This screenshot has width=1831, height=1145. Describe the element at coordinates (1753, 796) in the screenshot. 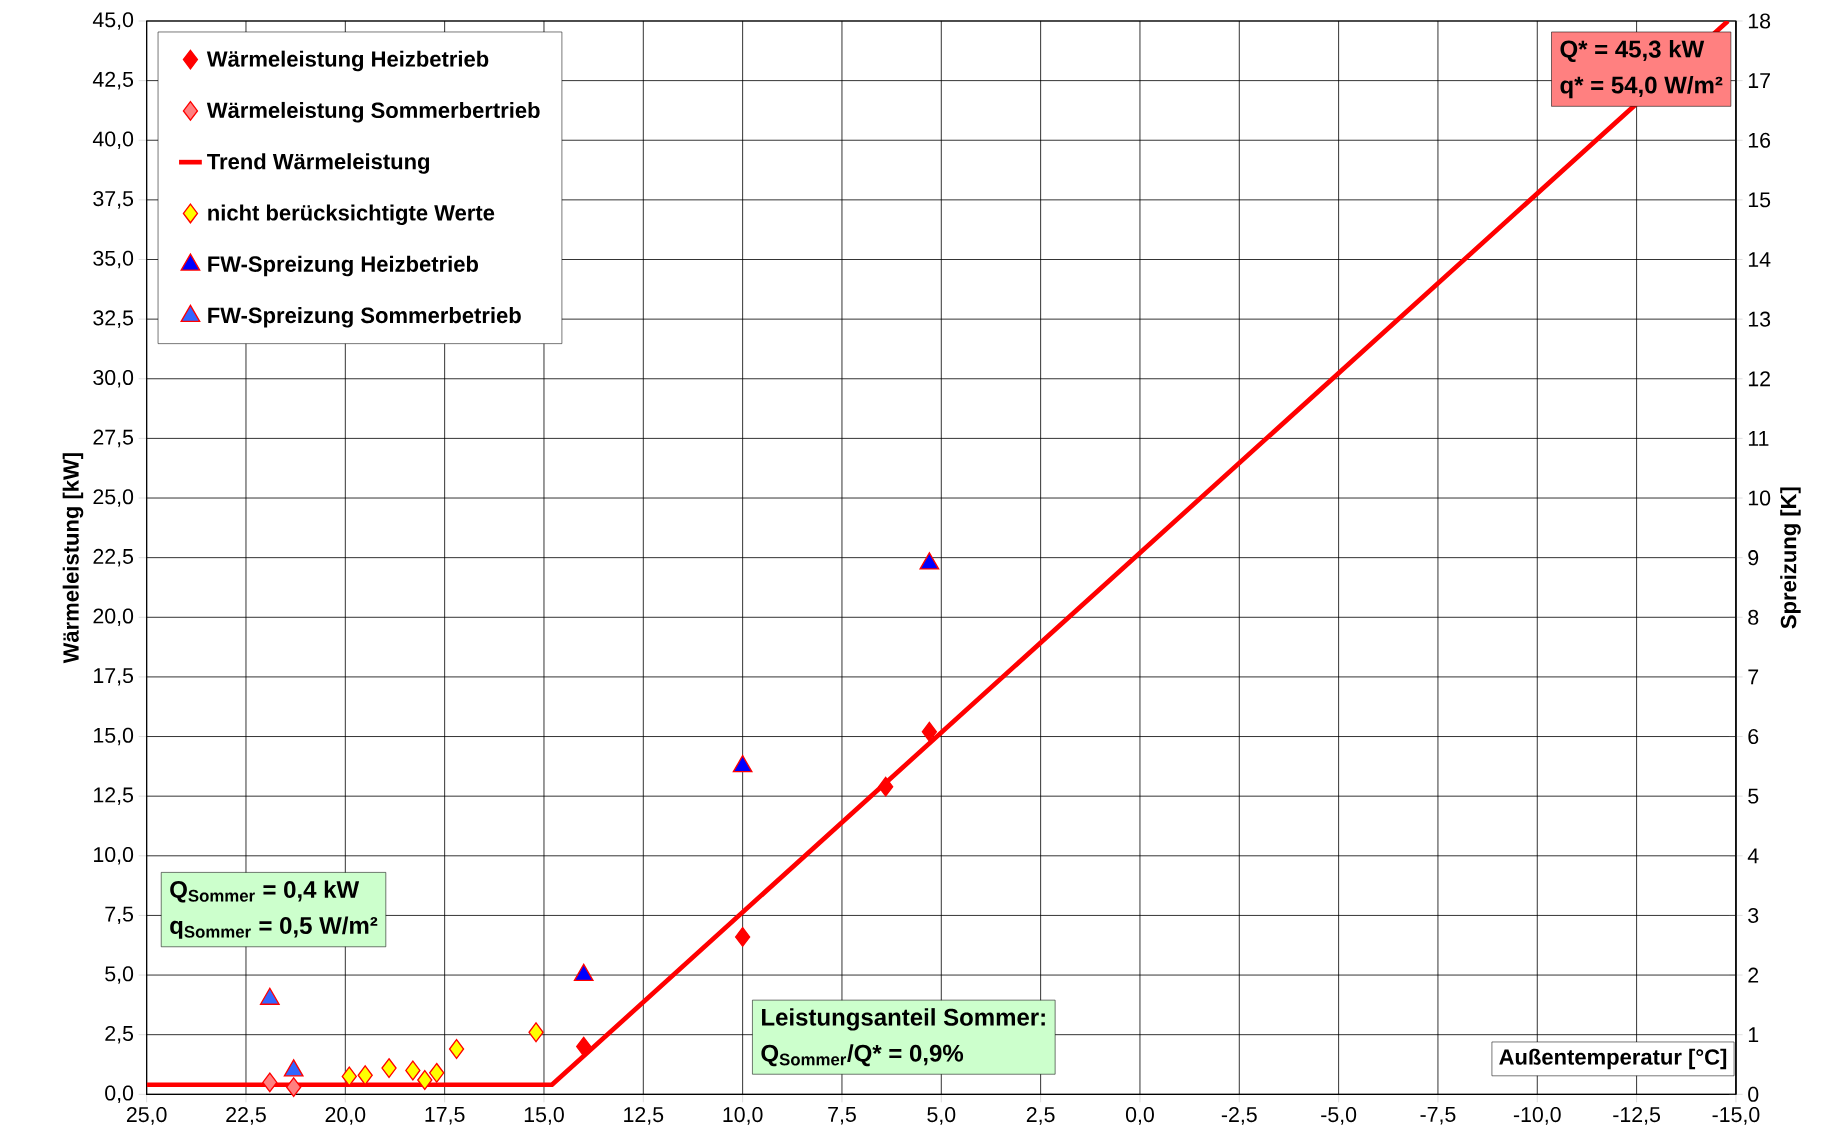

I see `y2-tick-label: 5` at that location.